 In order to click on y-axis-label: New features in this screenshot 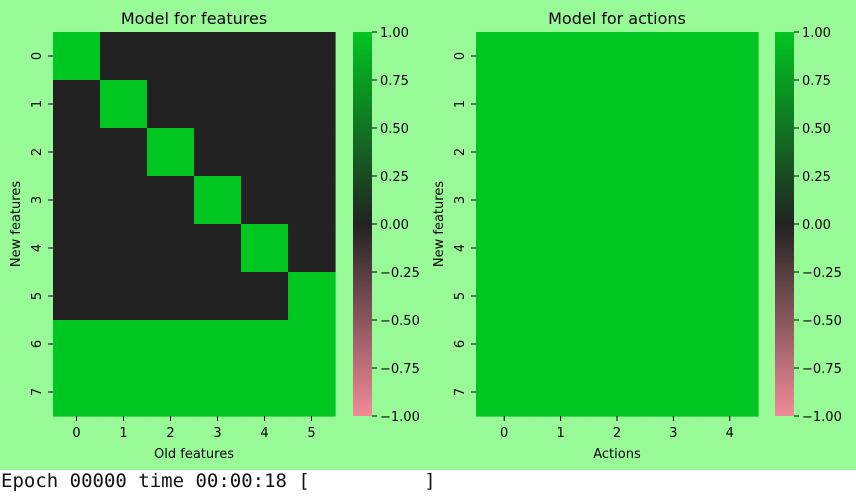, I will do `click(439, 224)`.